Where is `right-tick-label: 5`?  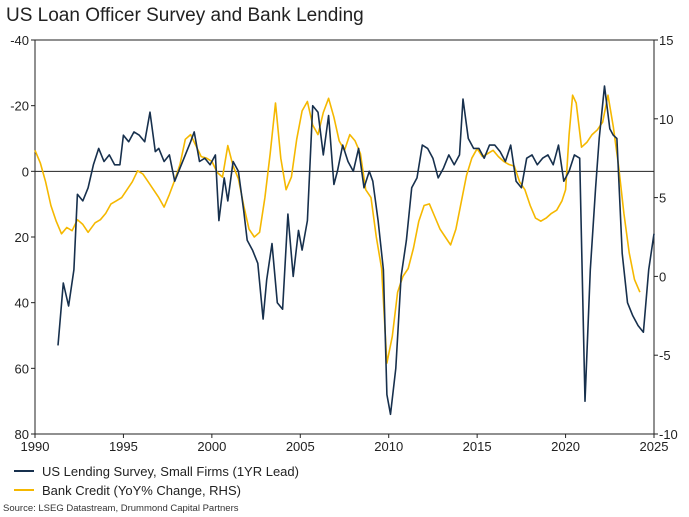 right-tick-label: 5 is located at coordinates (662, 198).